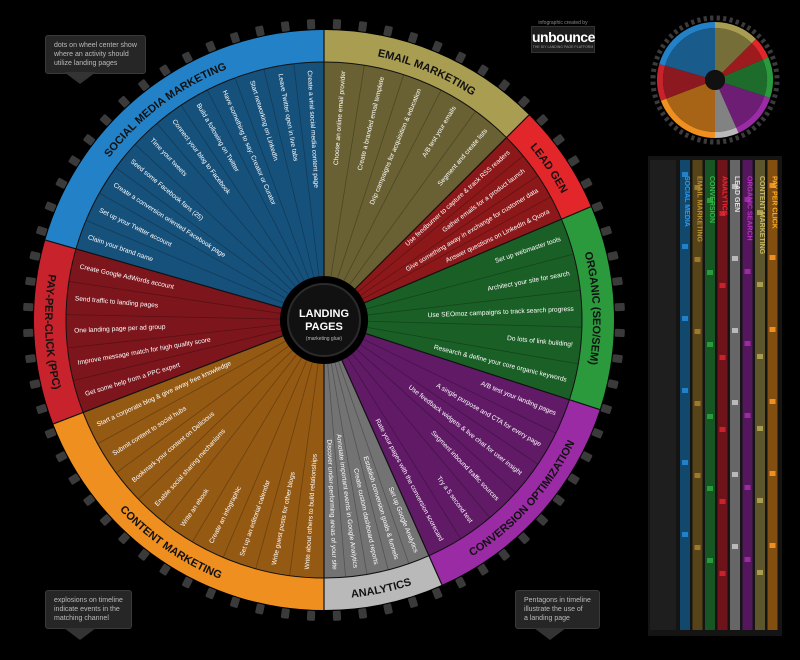 The image size is (800, 660). I want to click on wheel-sector-conversion, so click(455, 444).